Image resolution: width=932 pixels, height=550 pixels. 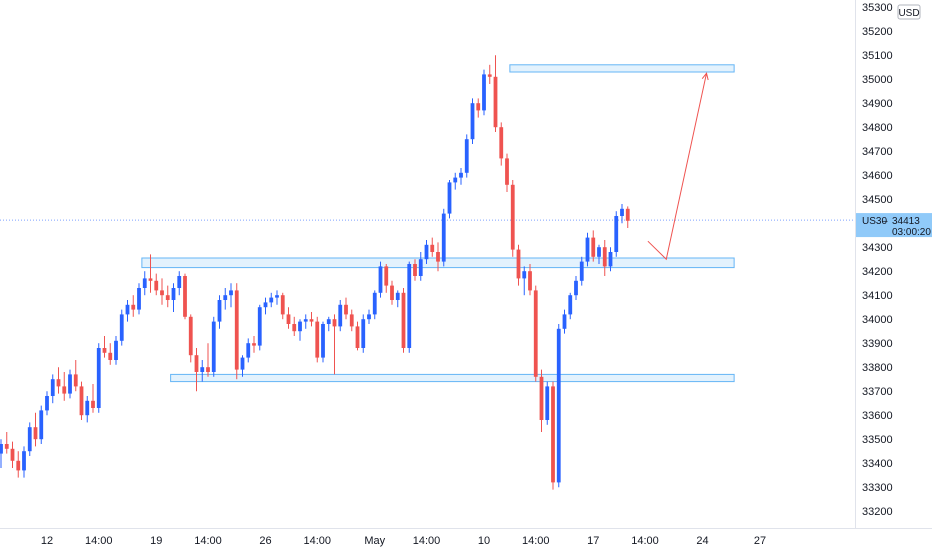 What do you see at coordinates (702, 541) in the screenshot?
I see `time-tick-label: 24` at bounding box center [702, 541].